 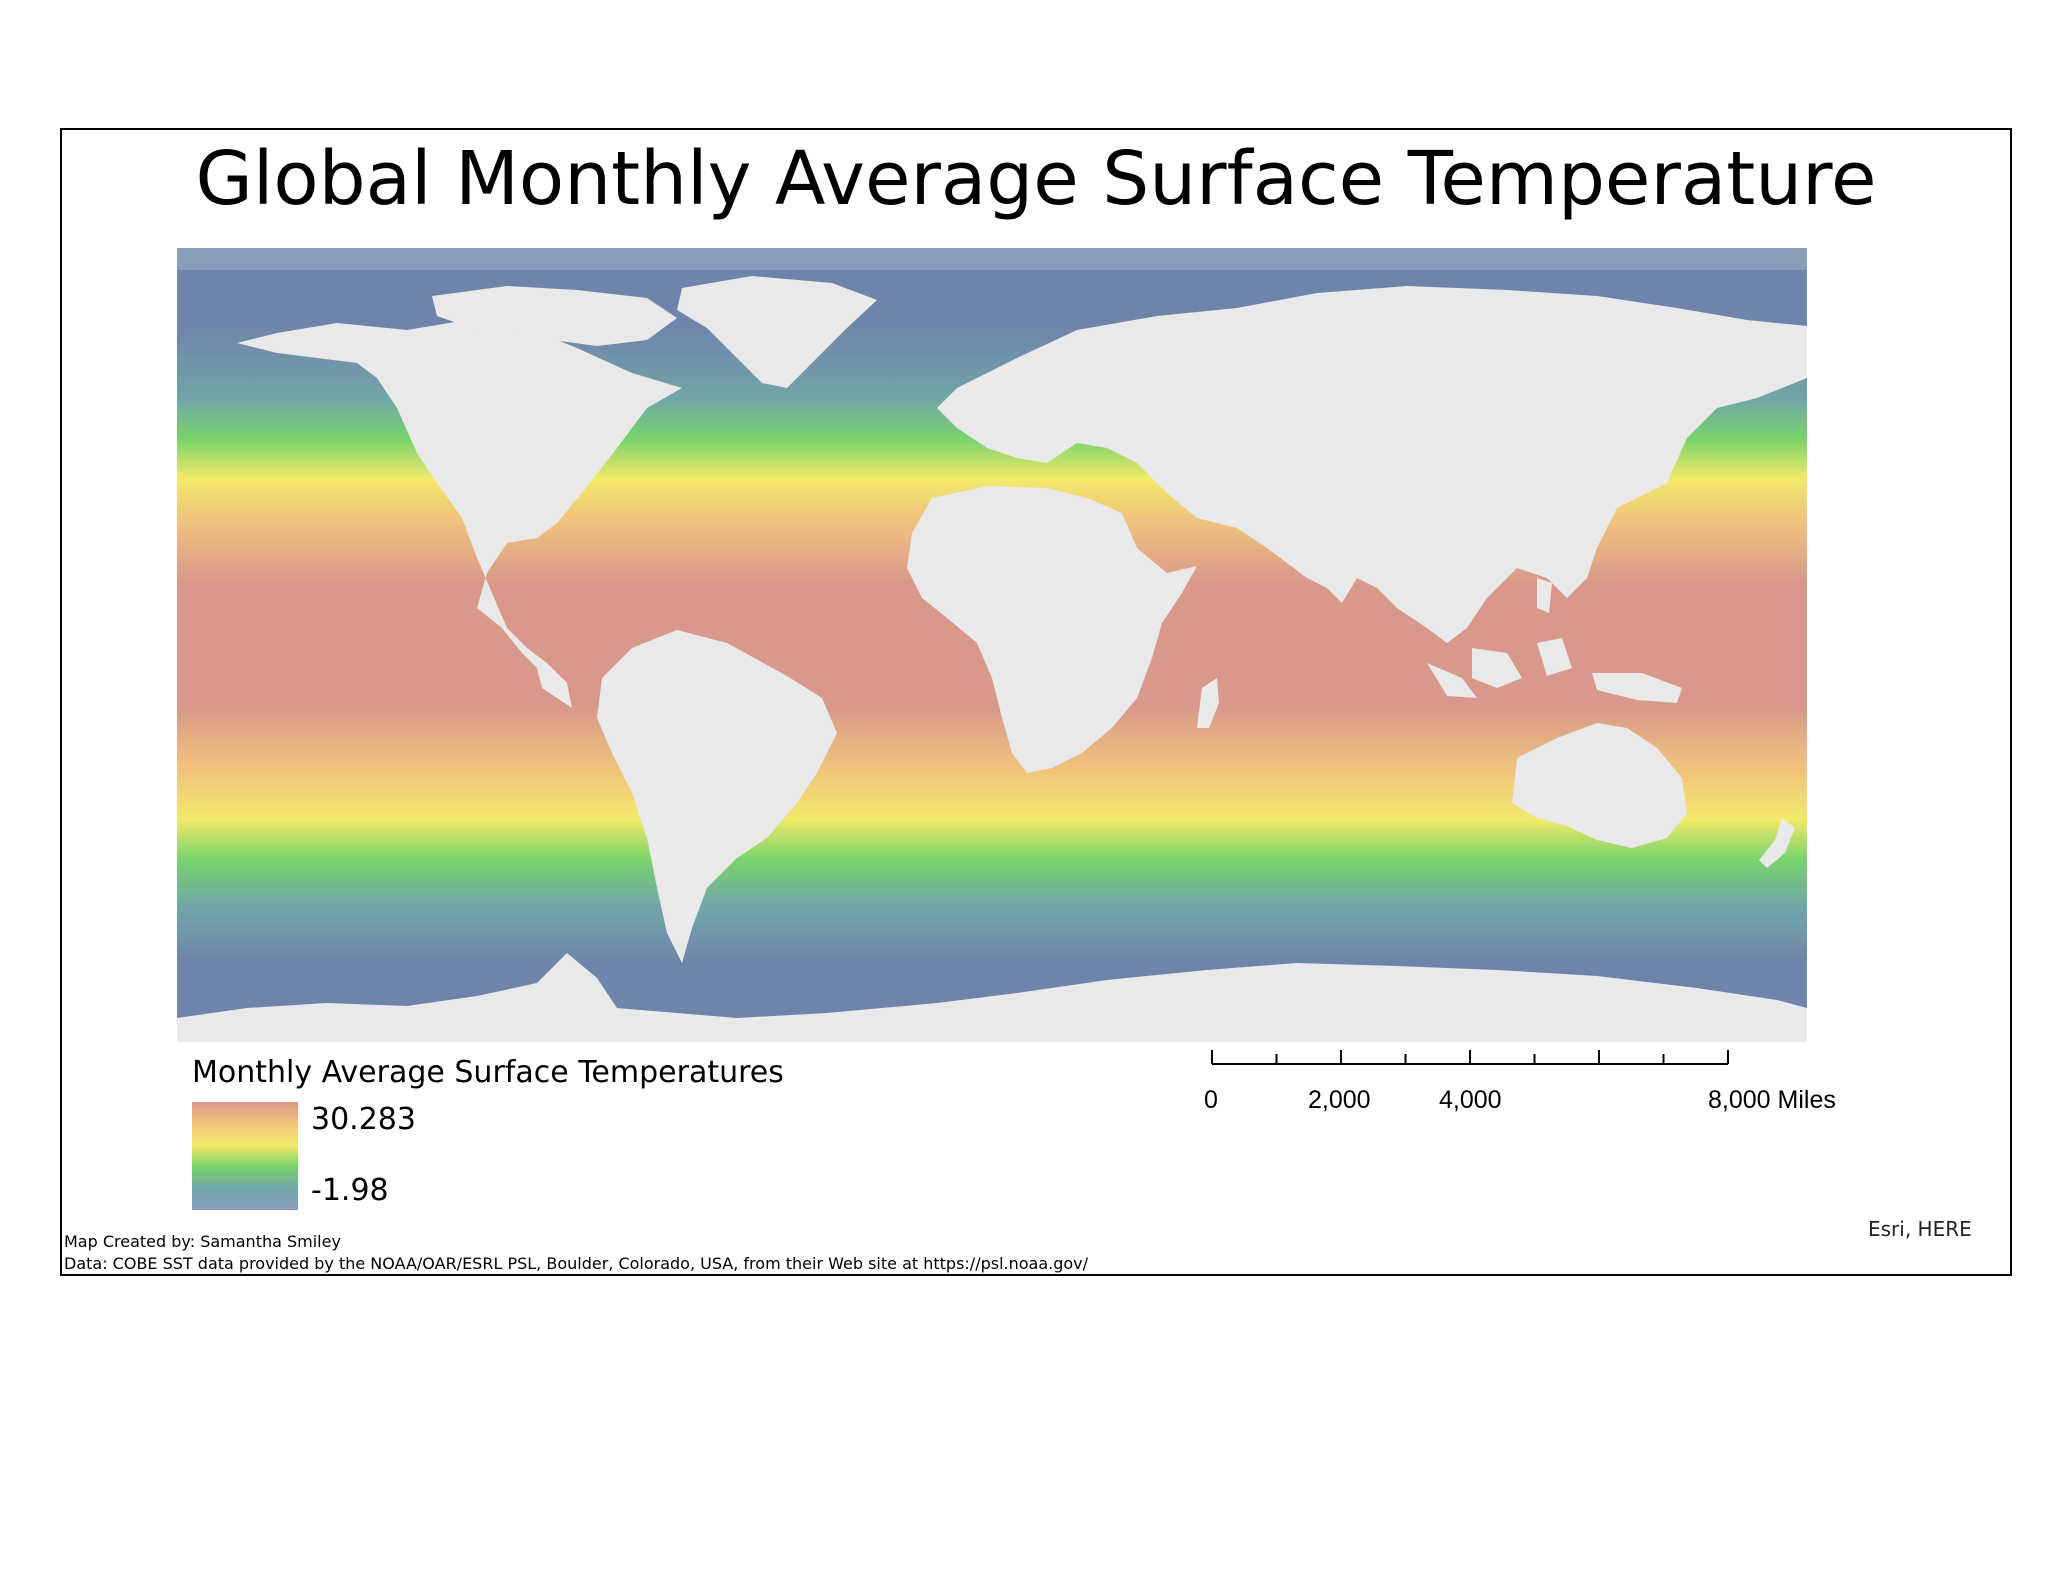 What do you see at coordinates (1499, 638) in the screenshot?
I see `southeast-asia-islands` at bounding box center [1499, 638].